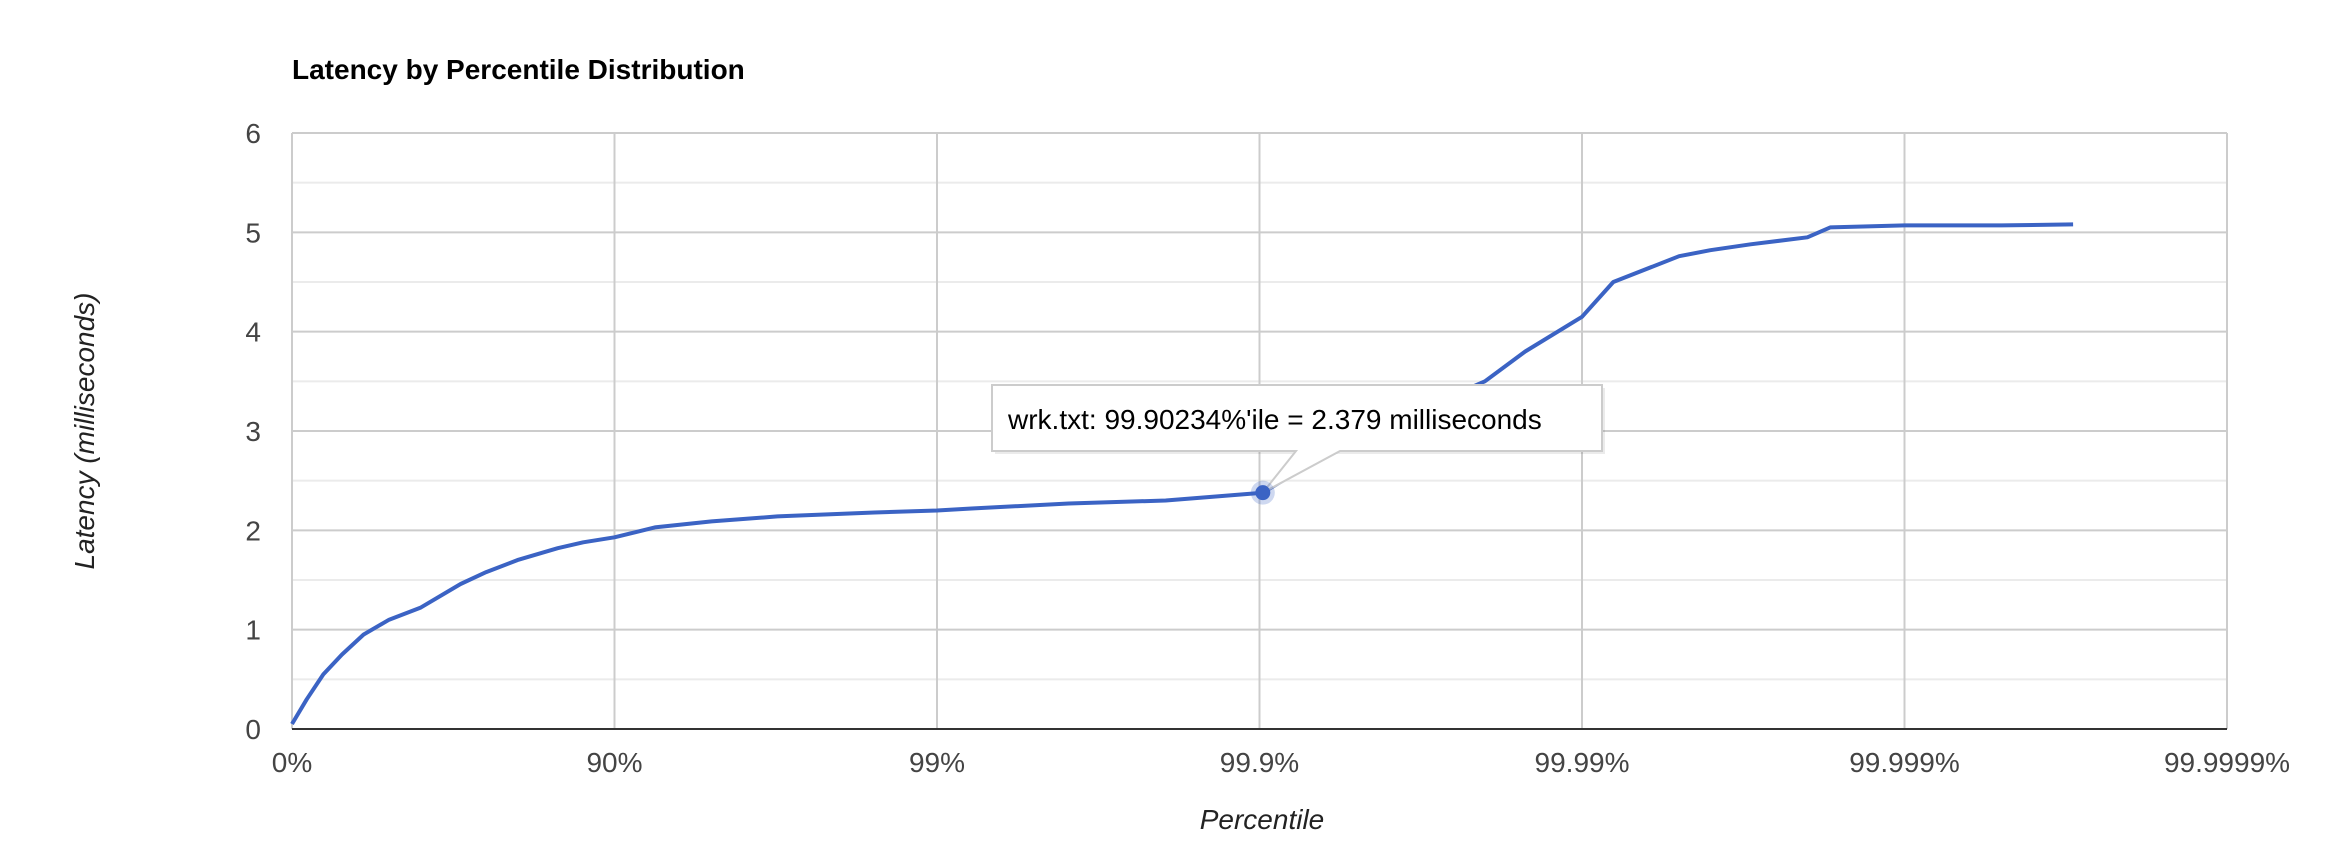 The height and width of the screenshot is (842, 2334). What do you see at coordinates (1582, 762) in the screenshot?
I see `x-tick-label: 99.99%` at bounding box center [1582, 762].